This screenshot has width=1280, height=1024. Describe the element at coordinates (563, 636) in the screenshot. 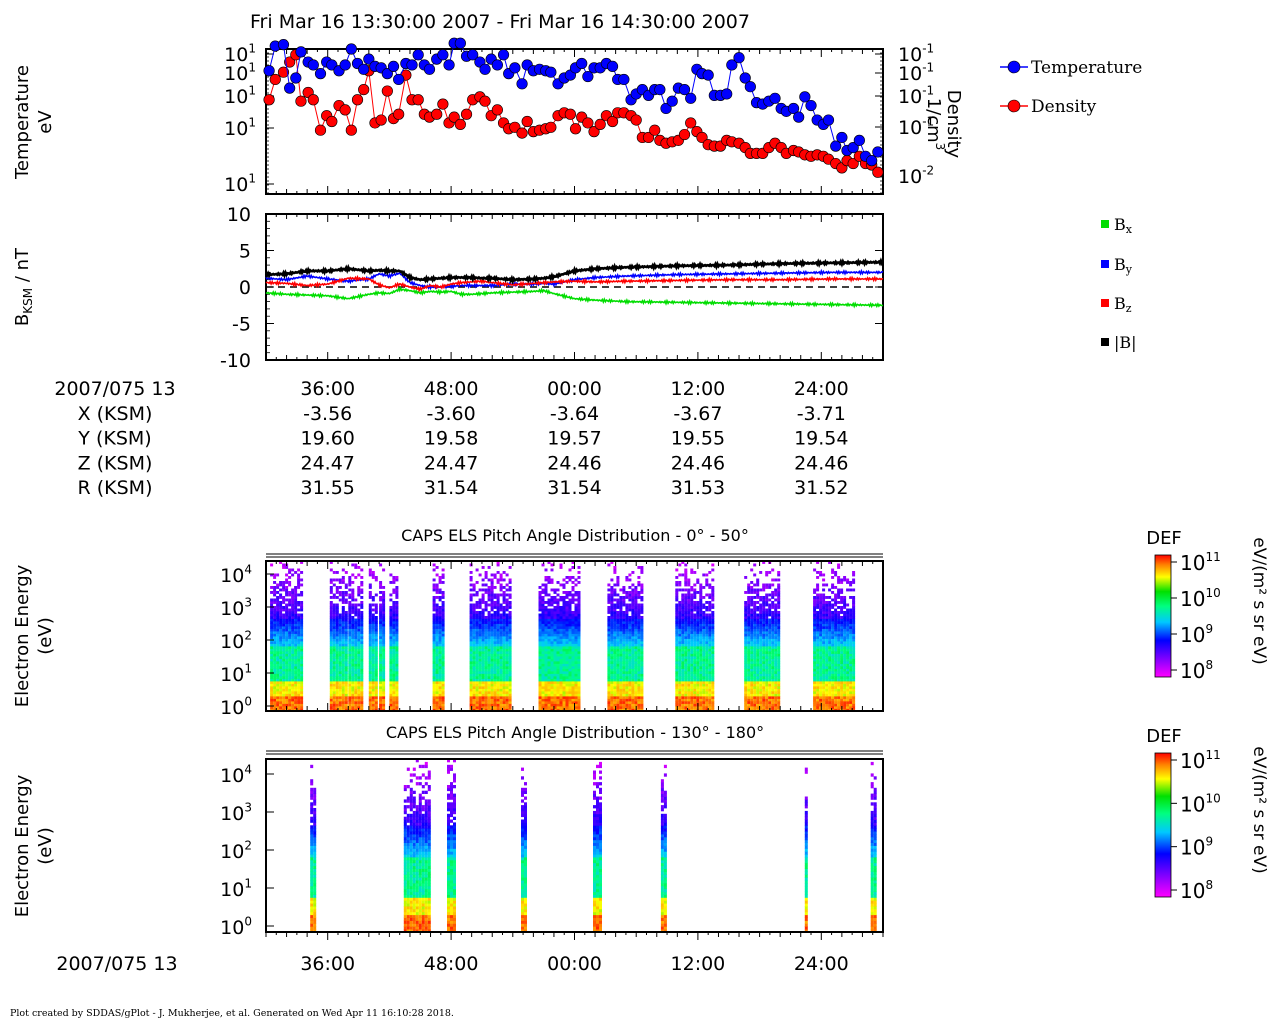

I see `spectrogram-0-50-cells` at that location.